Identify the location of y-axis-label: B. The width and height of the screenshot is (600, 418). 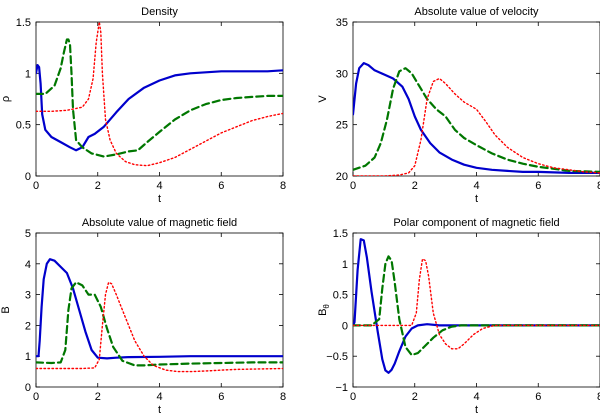
(6, 309).